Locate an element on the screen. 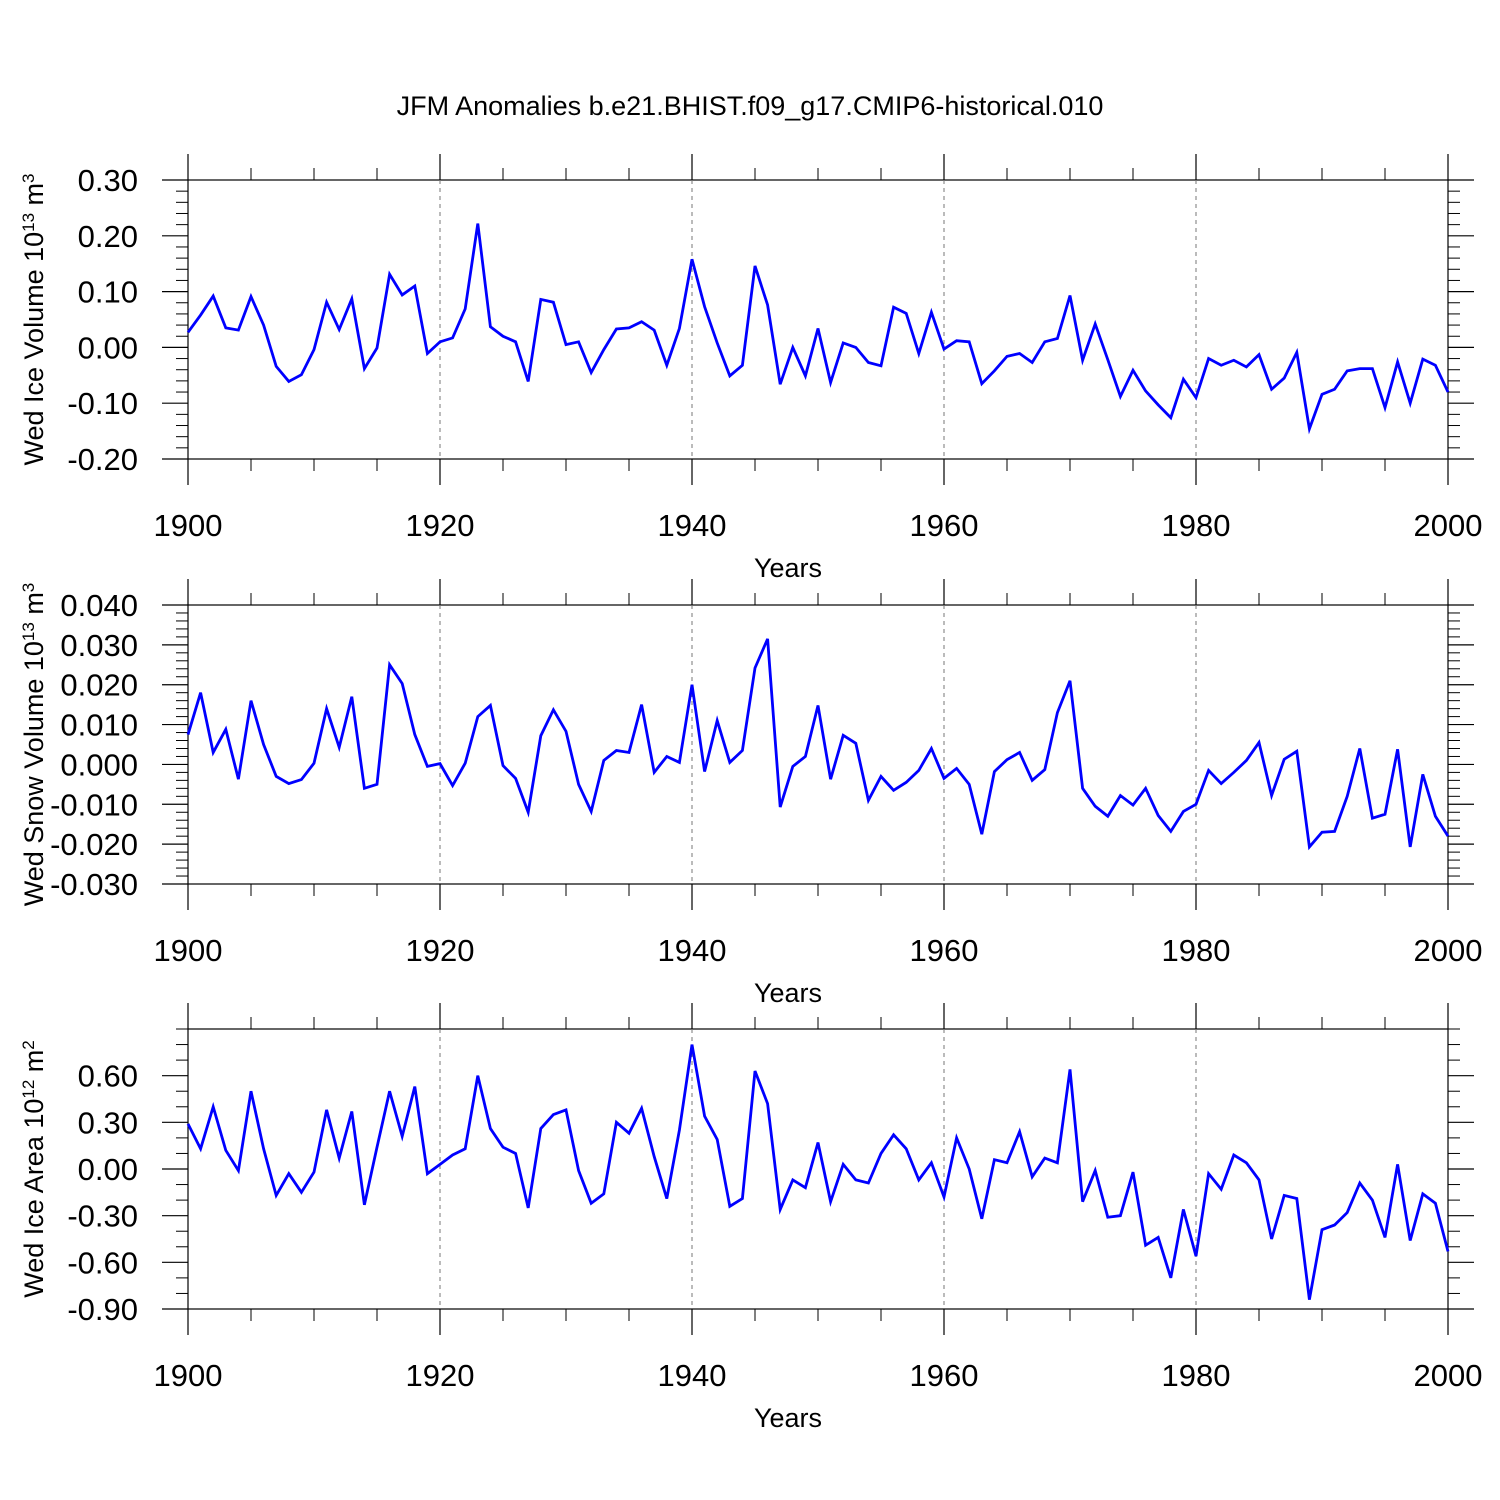 This screenshot has width=1500, height=1500. x-tick-label: 1960 is located at coordinates (944, 525).